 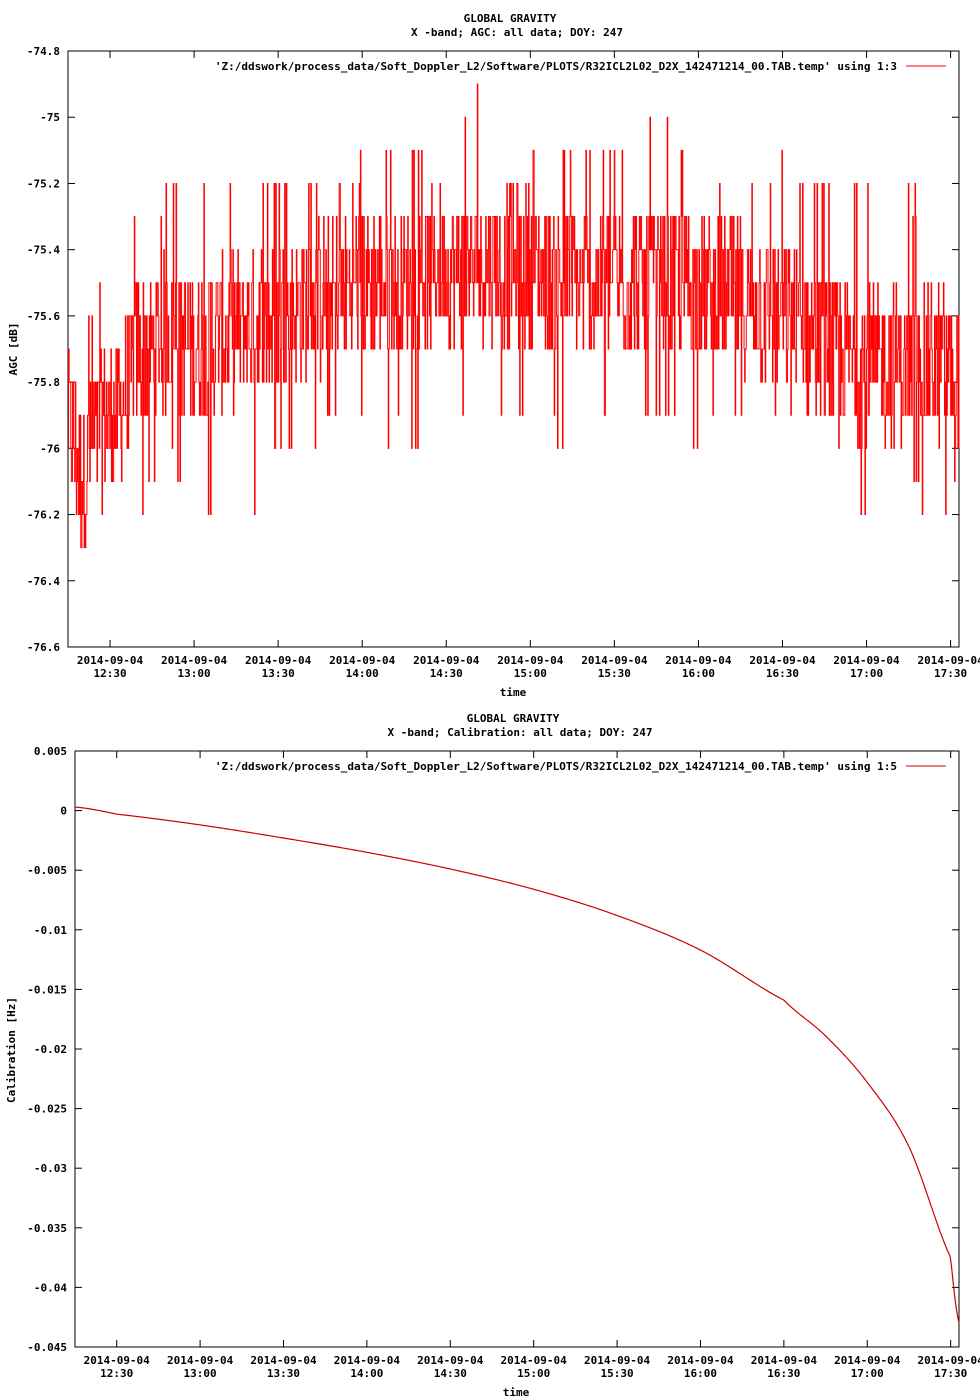 I want to click on y-tick-label: -75.4, so click(x=43, y=250).